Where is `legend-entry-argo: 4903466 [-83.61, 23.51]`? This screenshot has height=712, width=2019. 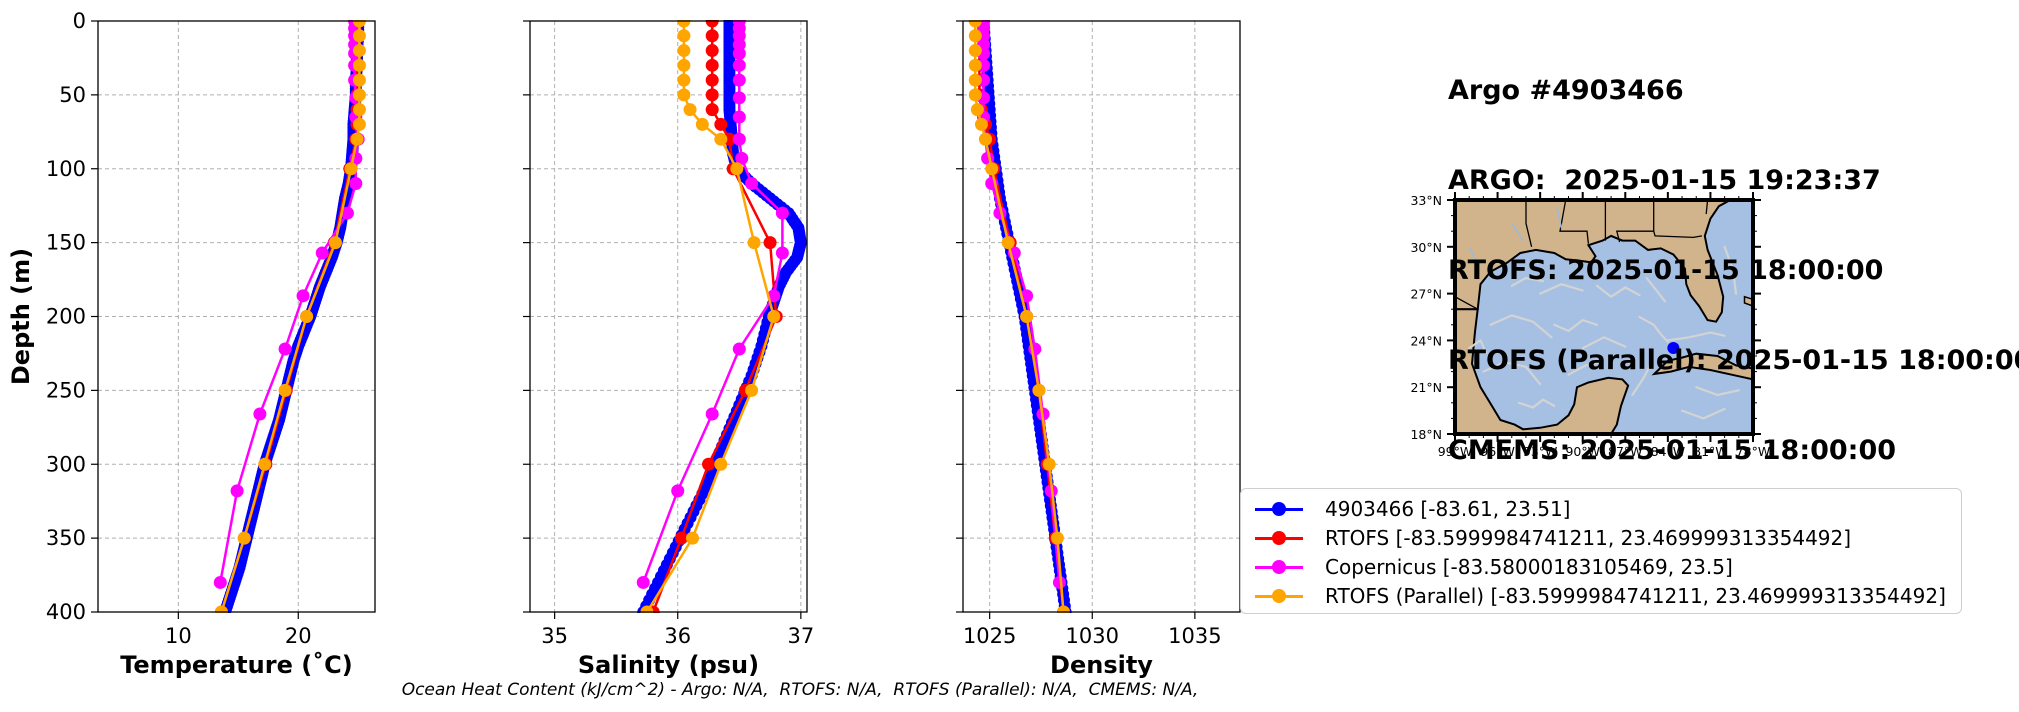 legend-entry-argo: 4903466 [-83.61, 23.51] is located at coordinates (1405, 509).